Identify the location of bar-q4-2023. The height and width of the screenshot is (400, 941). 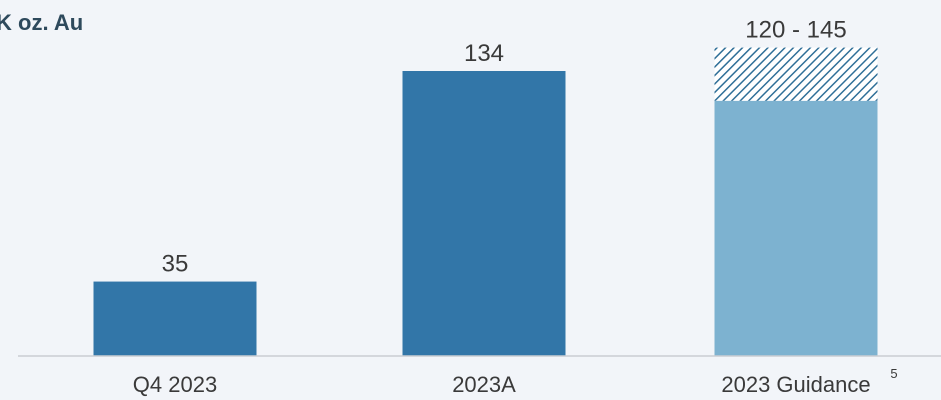
(175, 318).